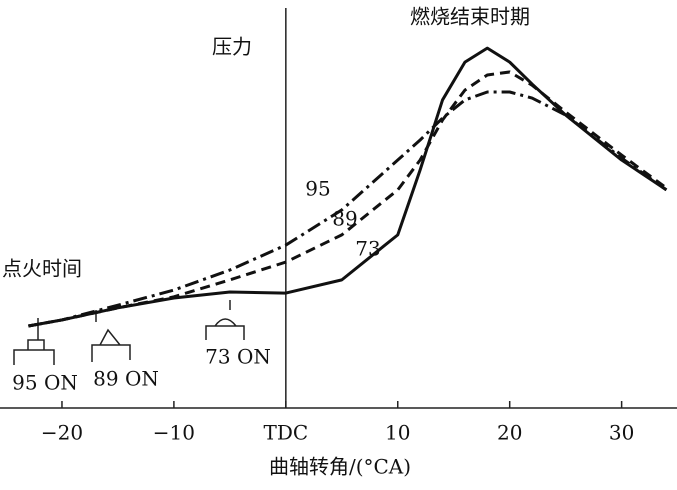 Image resolution: width=677 pixels, height=490 pixels. What do you see at coordinates (42, 269) in the screenshot?
I see `annotation: 点火时间` at bounding box center [42, 269].